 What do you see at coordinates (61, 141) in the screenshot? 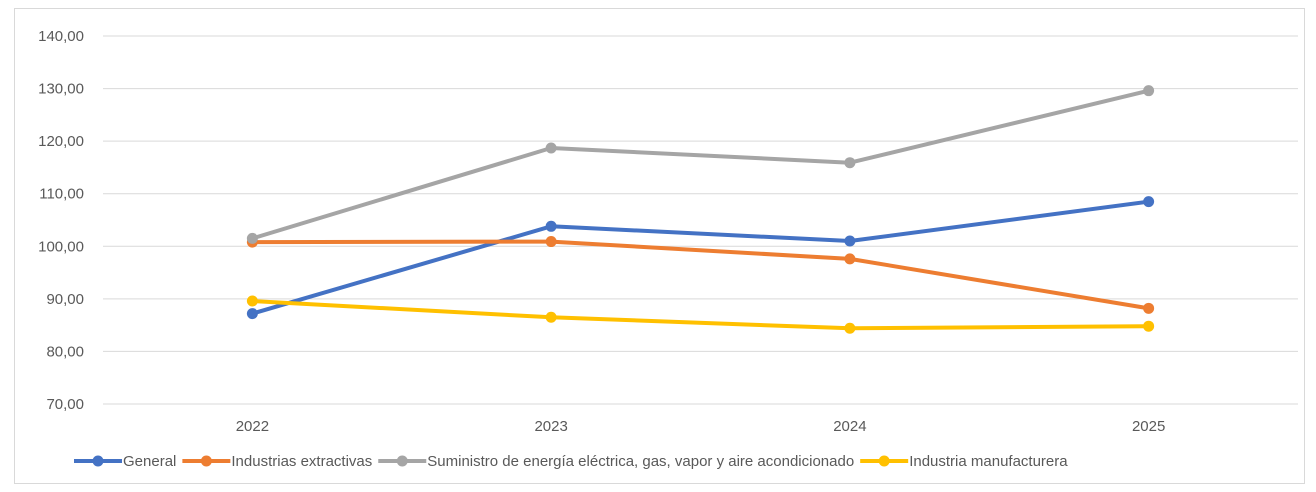
I see `y-tick-label: 120,00` at bounding box center [61, 141].